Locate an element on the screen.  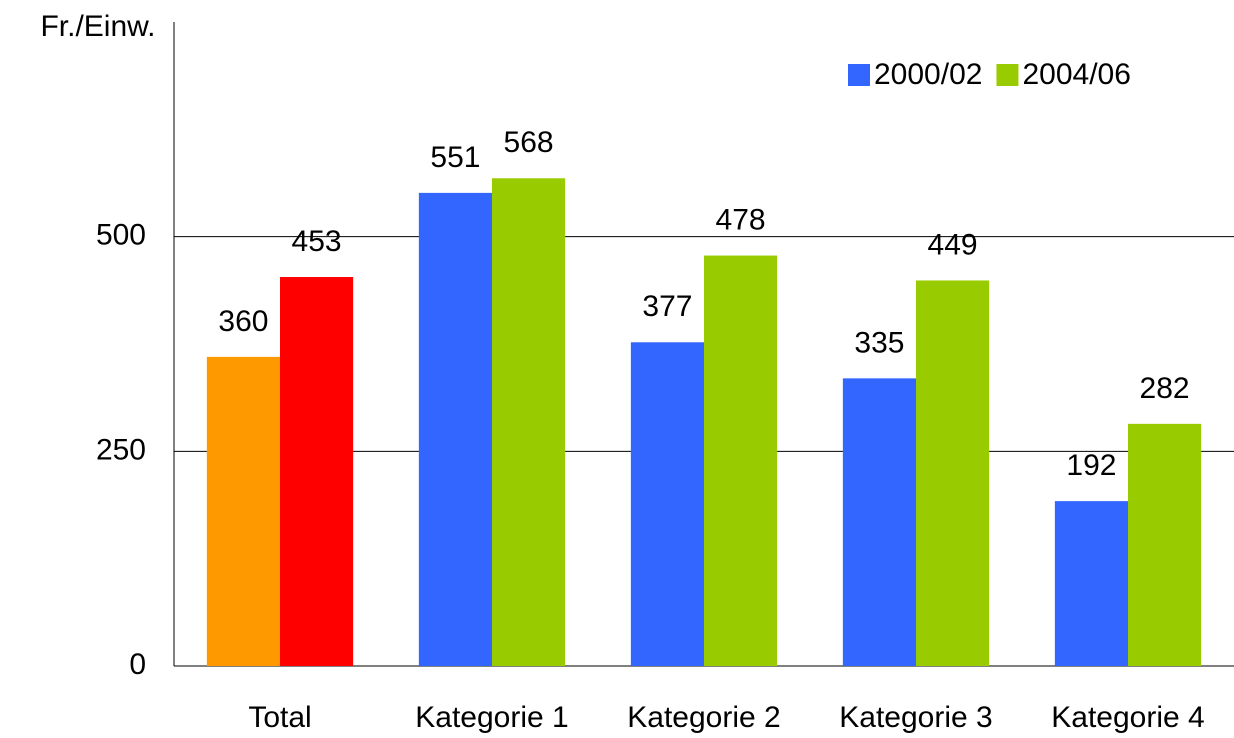
value-label: 449 is located at coordinates (953, 244).